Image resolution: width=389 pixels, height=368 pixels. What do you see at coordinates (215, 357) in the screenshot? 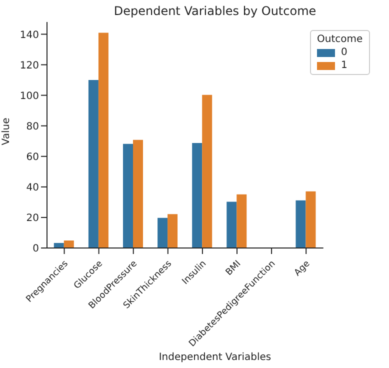
I see `x-axis-title: Independent Variables` at bounding box center [215, 357].